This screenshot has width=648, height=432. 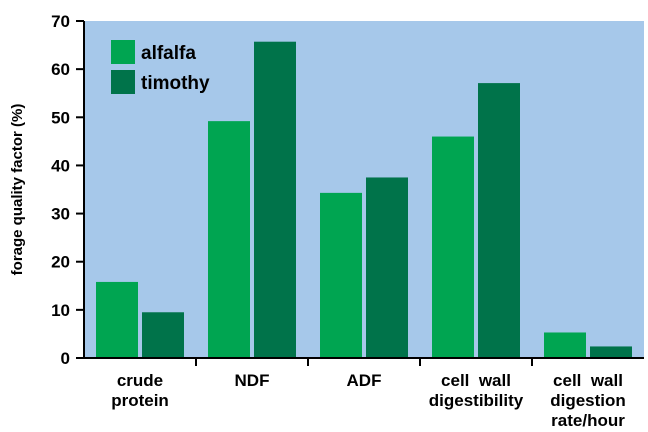 I want to click on category-label-line: digestion, so click(x=588, y=400).